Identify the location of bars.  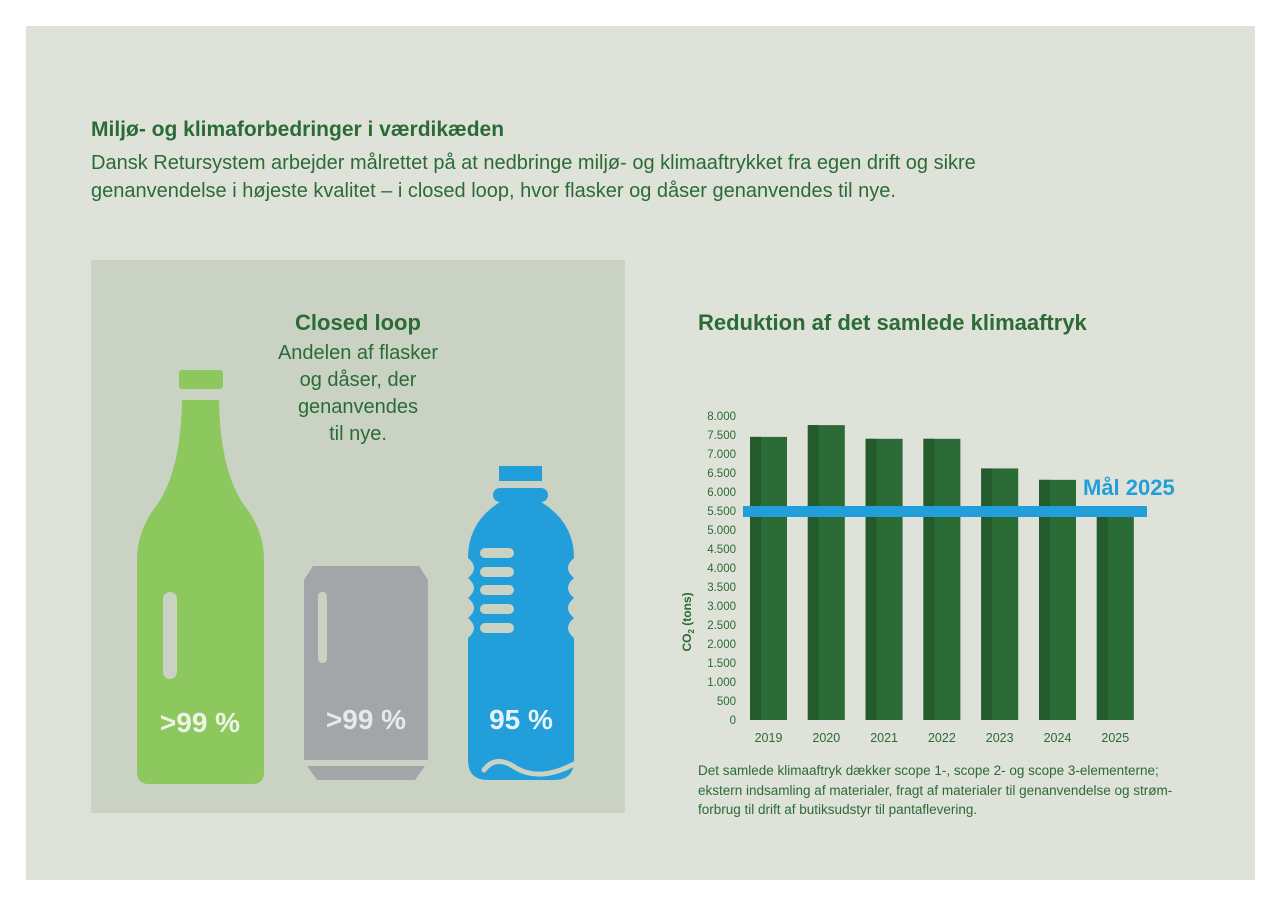
(942, 572).